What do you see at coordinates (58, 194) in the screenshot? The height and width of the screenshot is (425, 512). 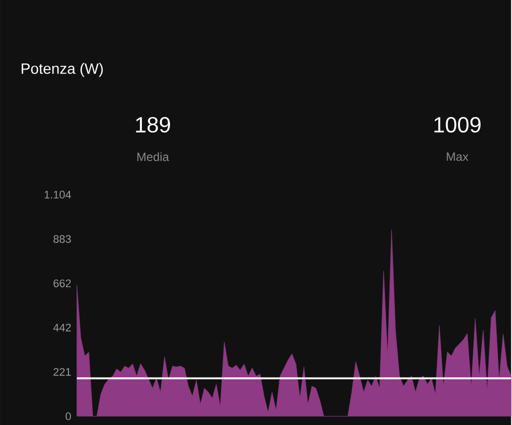 I see `y-tick-label: 1.104` at bounding box center [58, 194].